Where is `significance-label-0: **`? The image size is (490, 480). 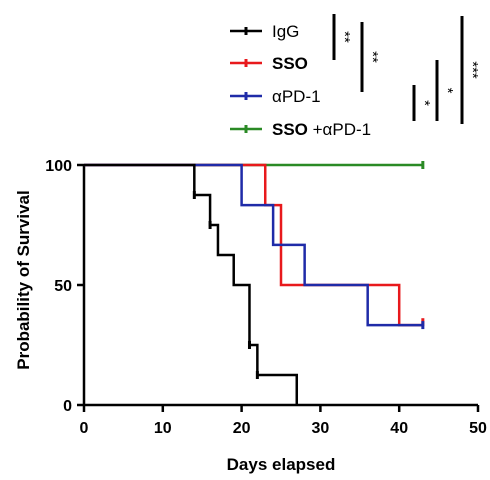
significance-label-0: ** is located at coordinates (344, 37).